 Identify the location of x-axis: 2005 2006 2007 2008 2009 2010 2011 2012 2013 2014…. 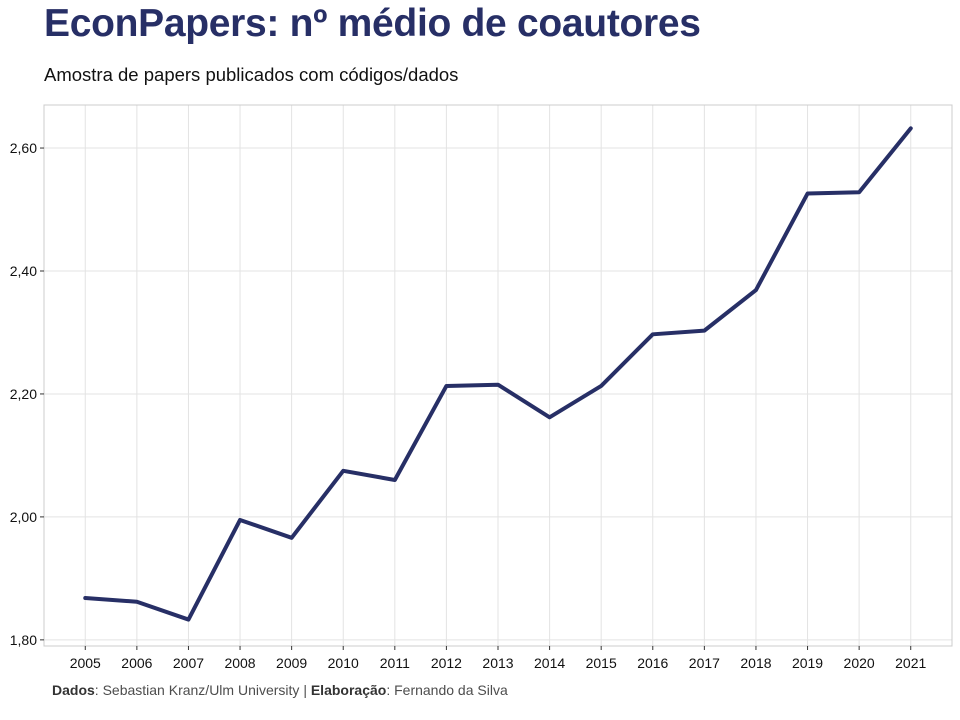
(498, 658).